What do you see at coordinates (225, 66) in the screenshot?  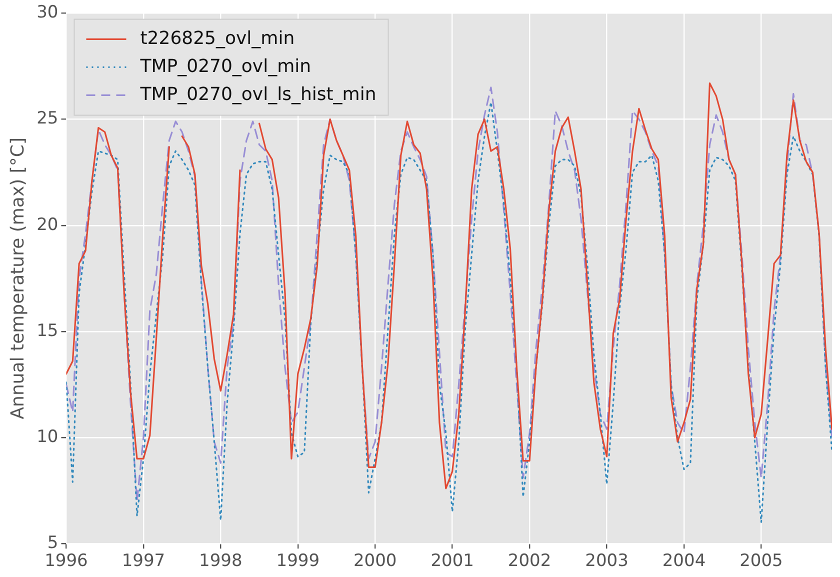 I see `legend-label: TMP_0270_ovl_min` at bounding box center [225, 66].